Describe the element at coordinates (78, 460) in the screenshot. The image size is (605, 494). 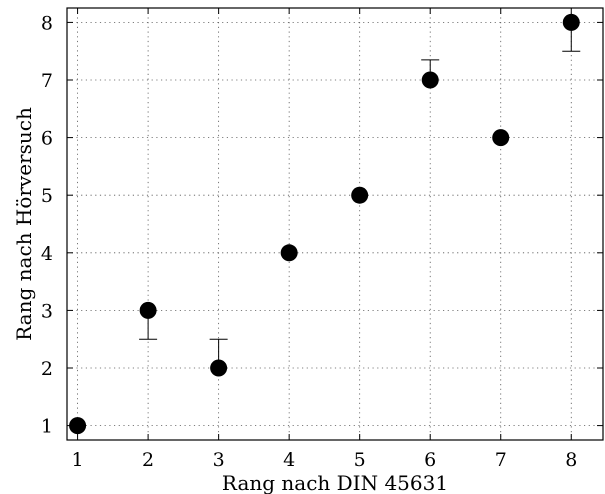
I see `x-tick-label: 1` at that location.